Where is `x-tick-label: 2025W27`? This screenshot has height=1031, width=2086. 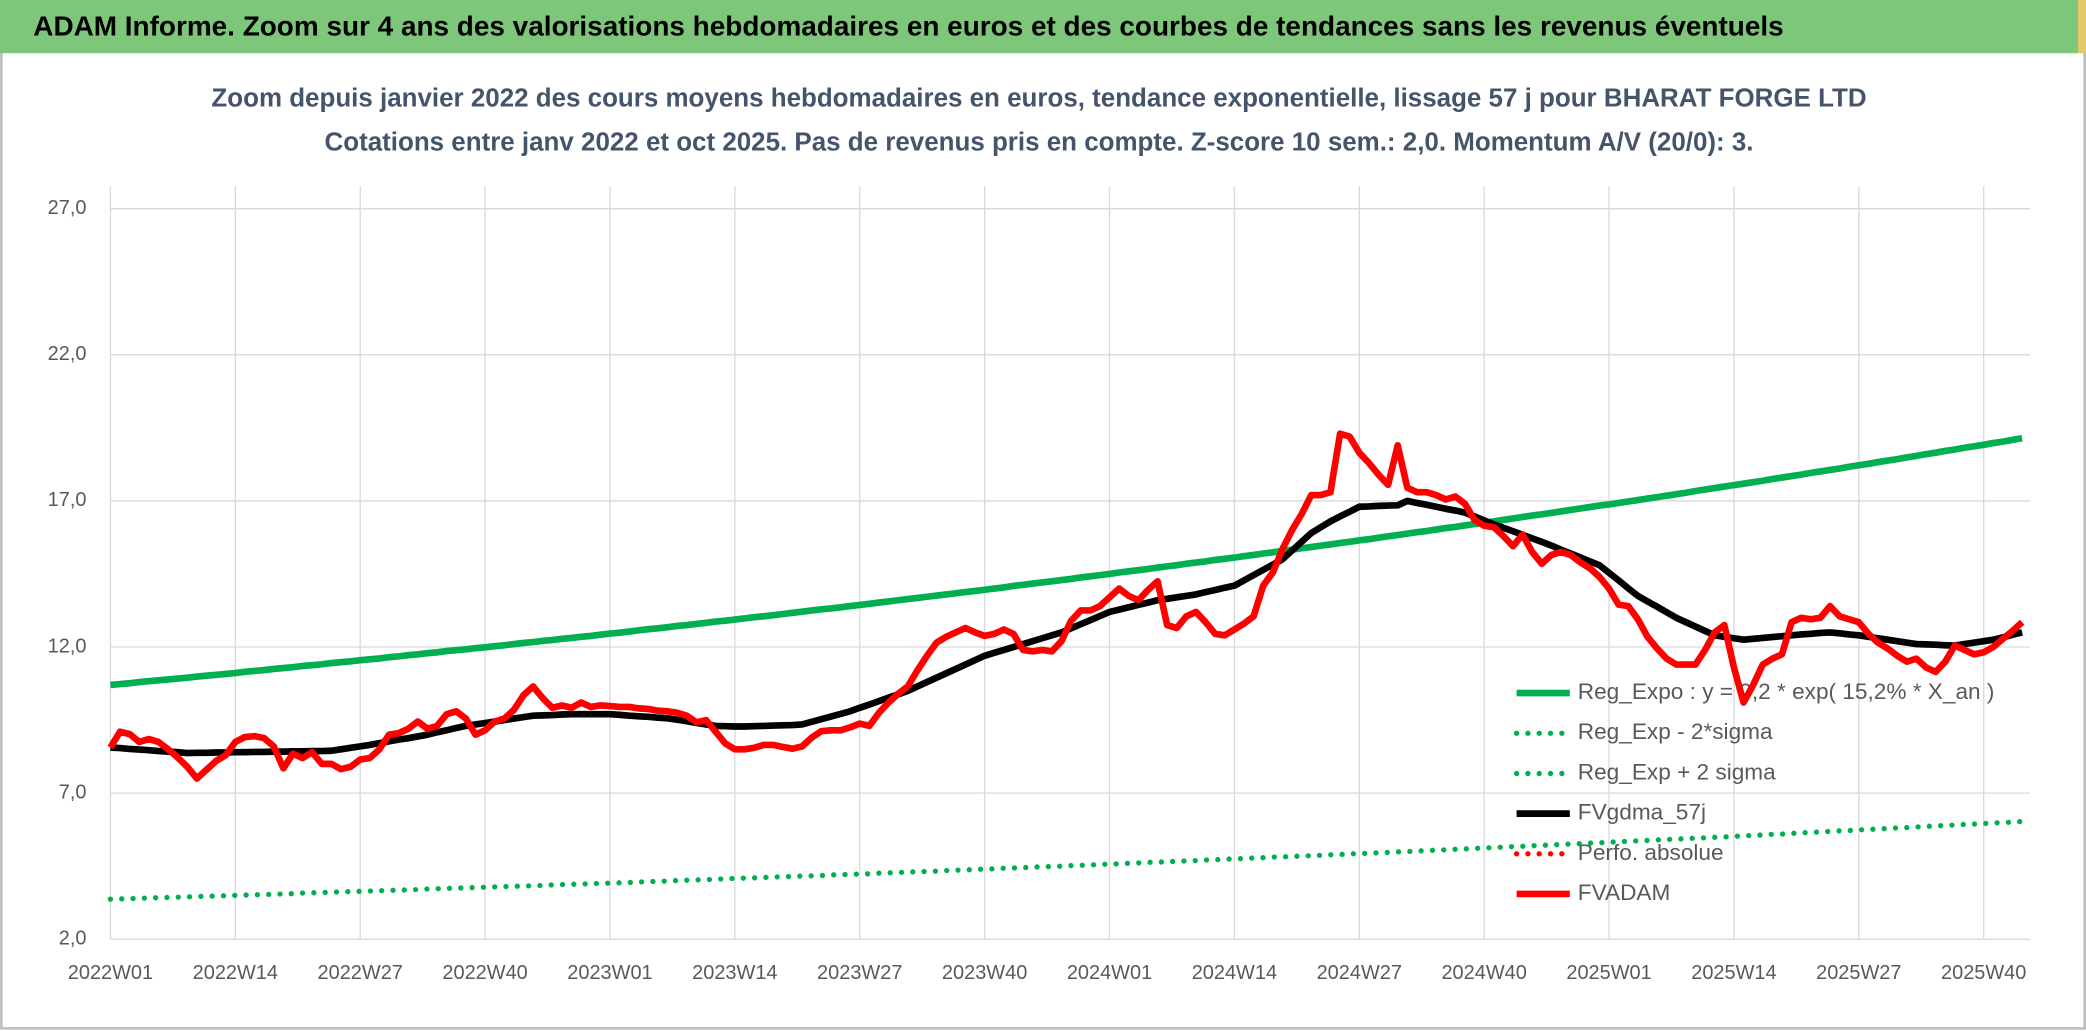
x-tick-label: 2025W27 is located at coordinates (1858, 973).